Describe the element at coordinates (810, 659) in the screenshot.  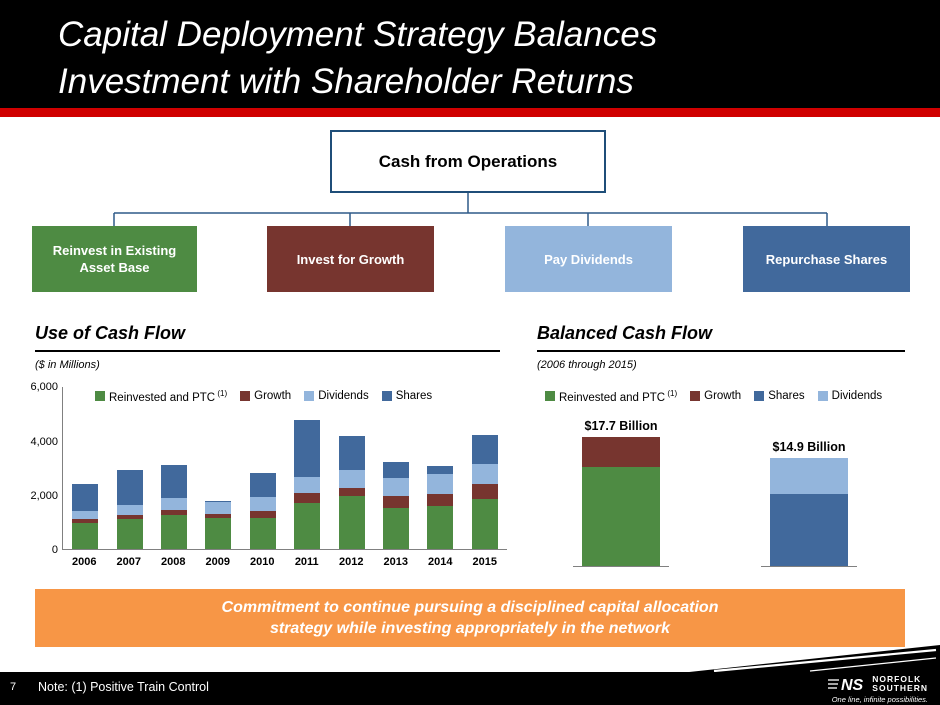
I see `swoosh-graphic` at that location.